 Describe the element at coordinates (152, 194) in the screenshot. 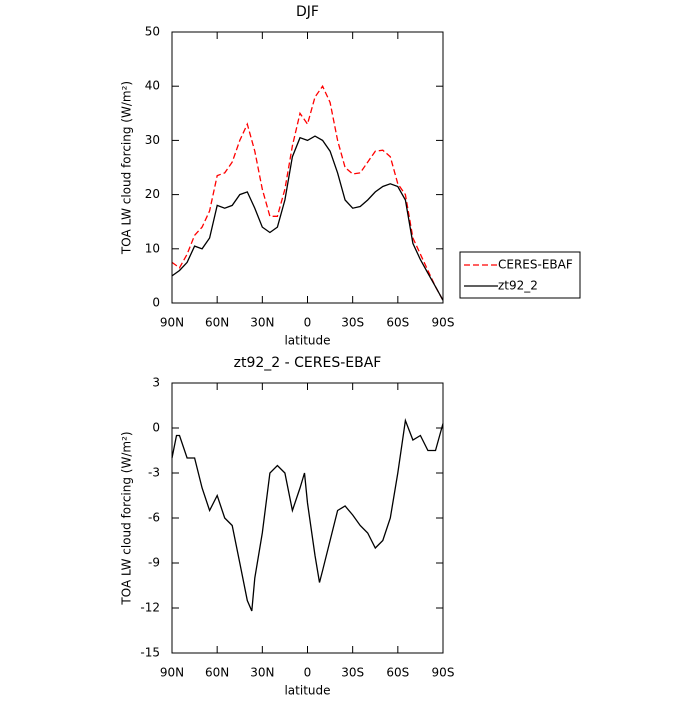

I see `y-tick-label: 20` at that location.